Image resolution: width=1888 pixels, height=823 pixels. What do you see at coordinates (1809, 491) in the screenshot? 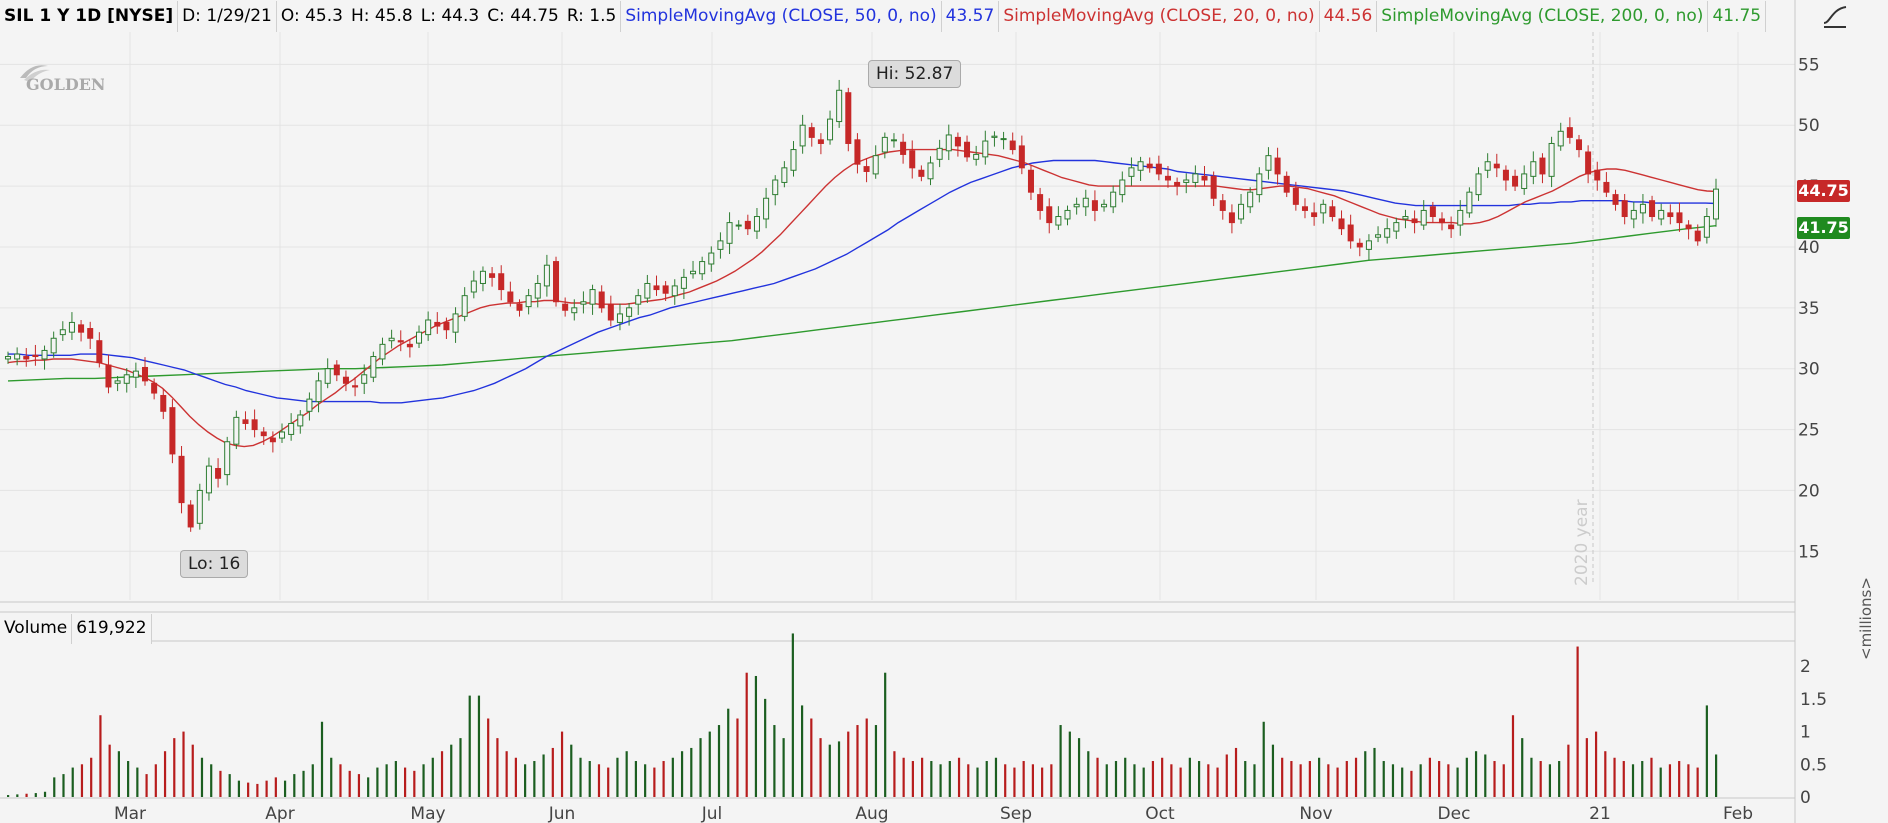
I see `price-tick-label: 20` at bounding box center [1809, 491].